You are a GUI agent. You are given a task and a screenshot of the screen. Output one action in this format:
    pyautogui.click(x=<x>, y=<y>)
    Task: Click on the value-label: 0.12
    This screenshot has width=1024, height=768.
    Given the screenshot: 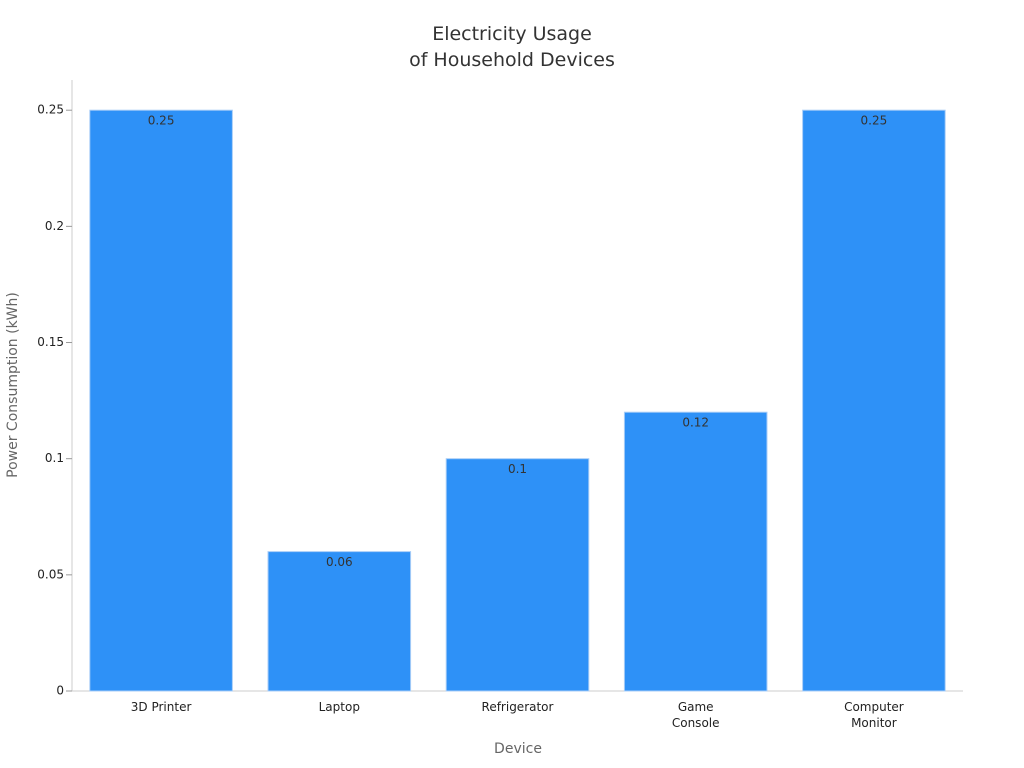 What is the action you would take?
    pyautogui.click(x=695, y=423)
    